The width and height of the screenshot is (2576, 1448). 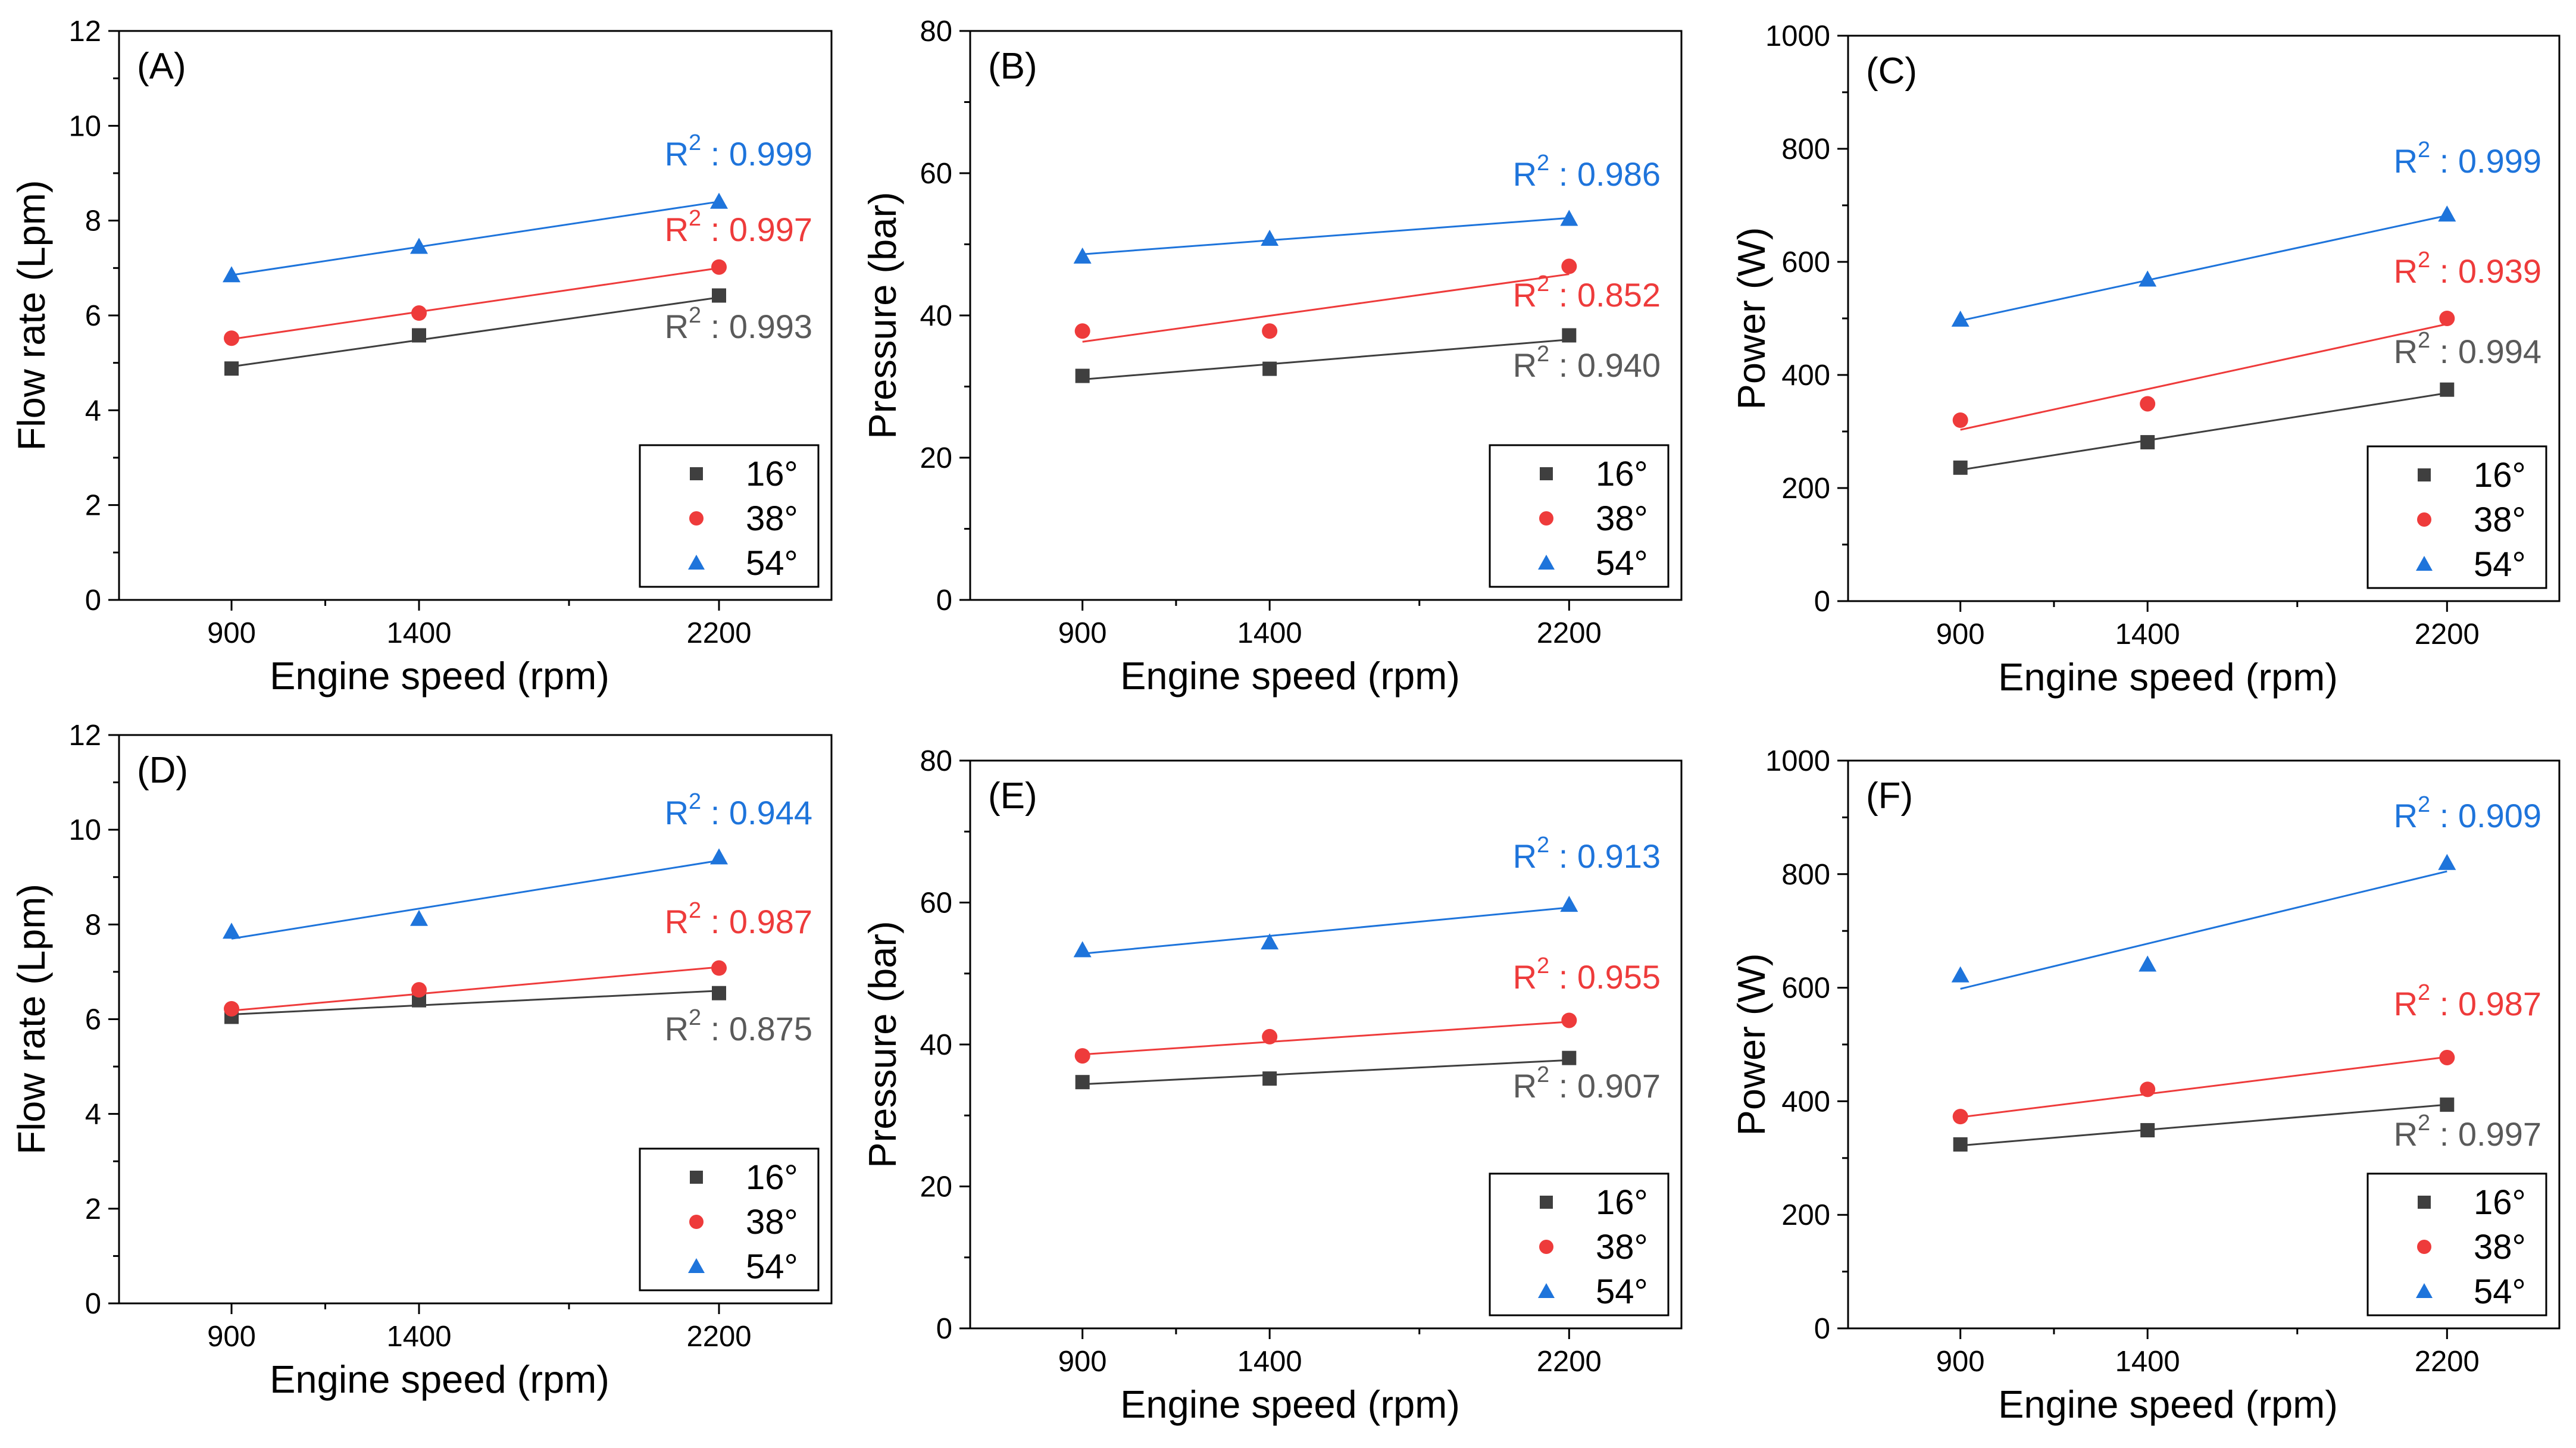 What do you see at coordinates (1751, 1044) in the screenshot?
I see `y-axis-title: Power (W)` at bounding box center [1751, 1044].